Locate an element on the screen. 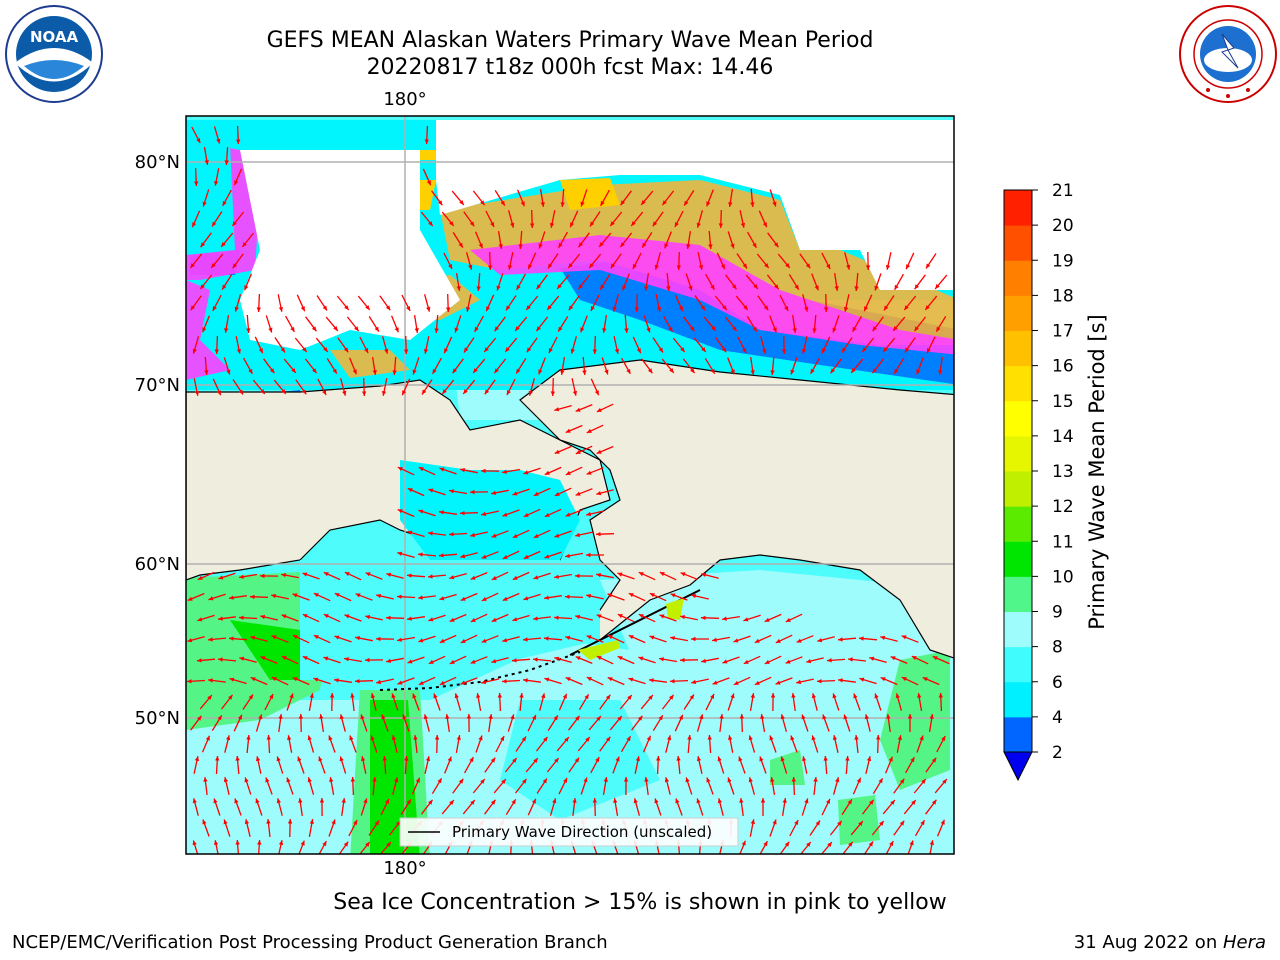 This screenshot has width=1280, height=960. legend-label: Primary Wave Direction (unscaled) is located at coordinates (582, 832).